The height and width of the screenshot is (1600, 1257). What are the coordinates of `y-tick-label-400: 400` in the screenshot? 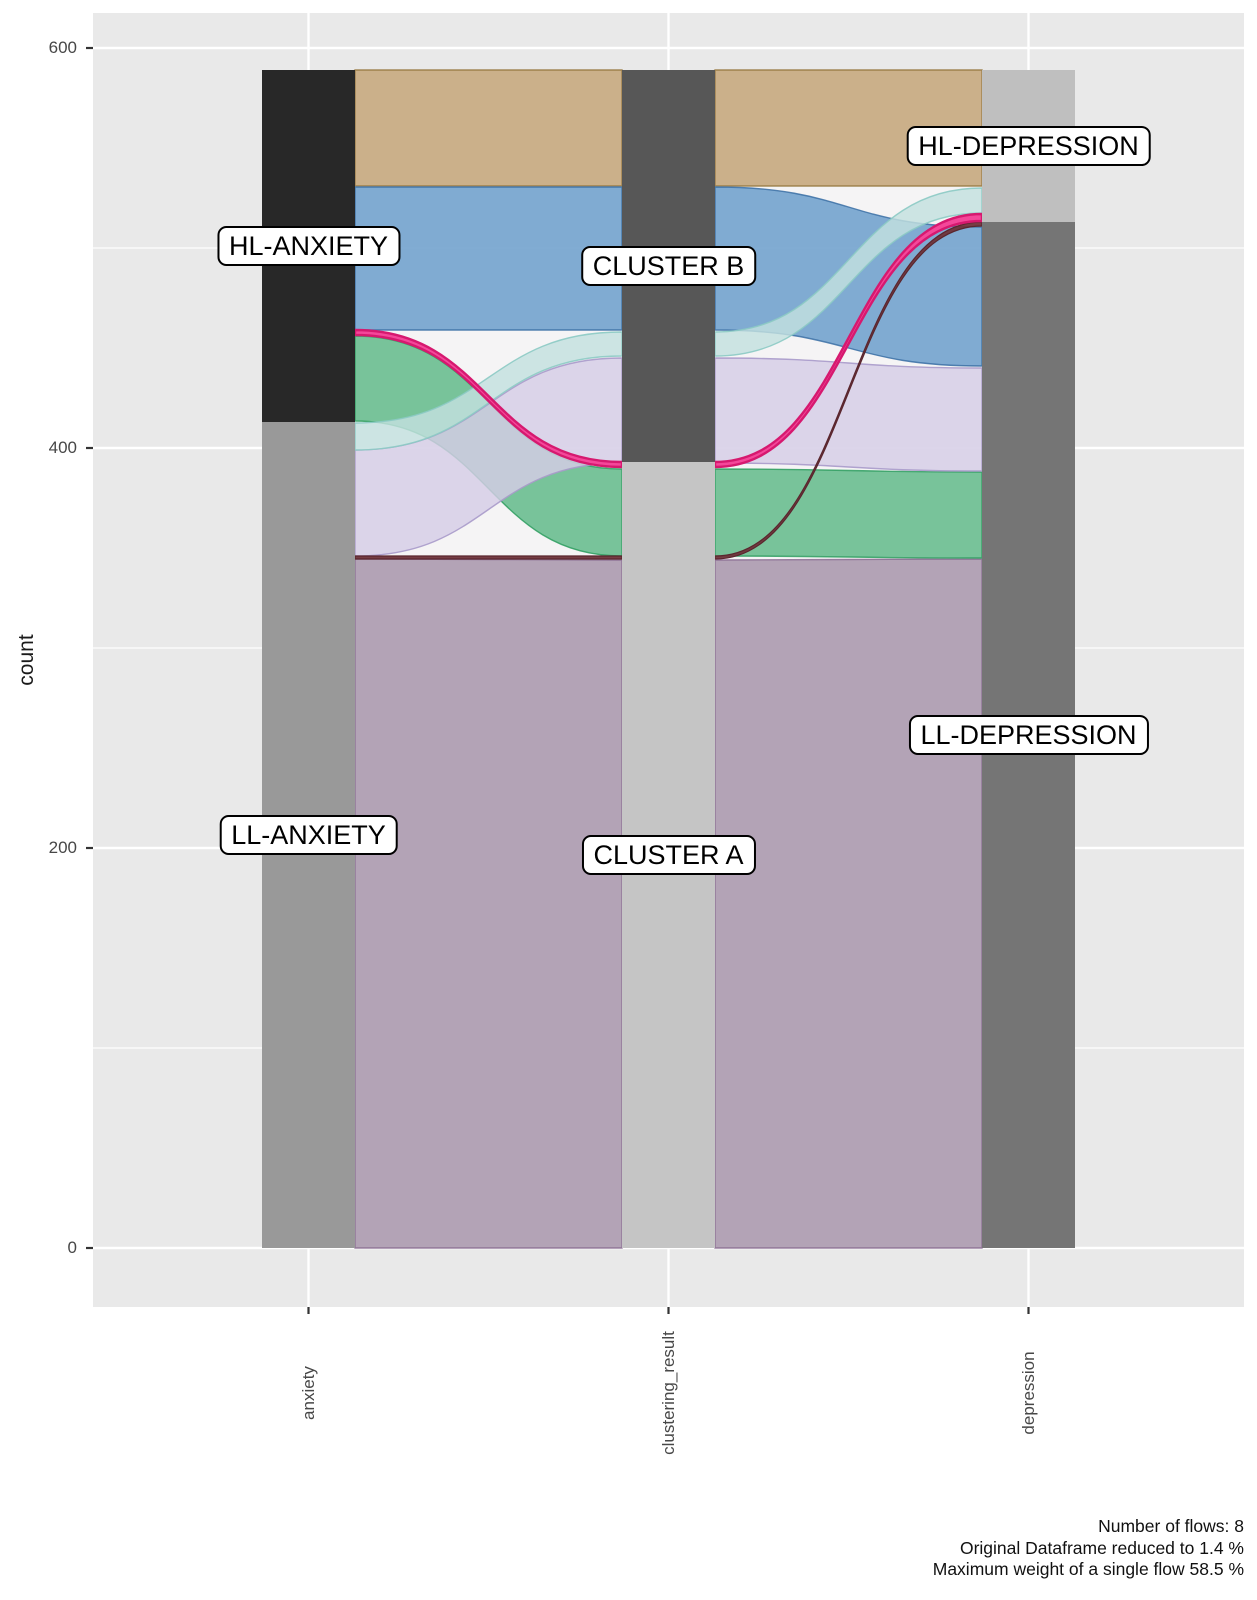 It's located at (62, 447).